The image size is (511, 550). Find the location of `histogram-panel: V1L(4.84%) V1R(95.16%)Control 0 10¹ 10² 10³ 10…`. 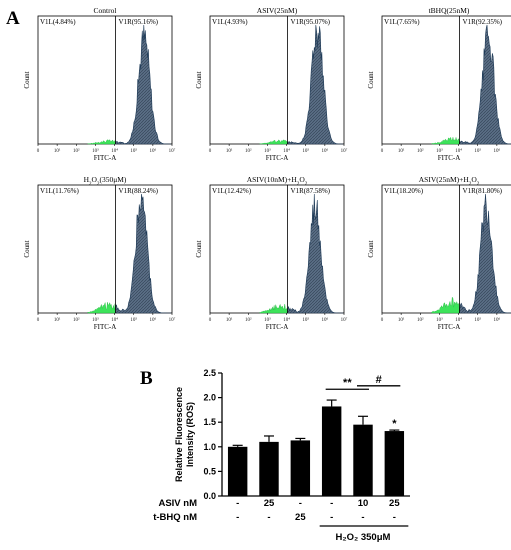

histogram-panel: V1L(4.84%) V1R(95.16%)Control 0 10¹ 10² 10³ 10… is located at coordinates (99, 84).